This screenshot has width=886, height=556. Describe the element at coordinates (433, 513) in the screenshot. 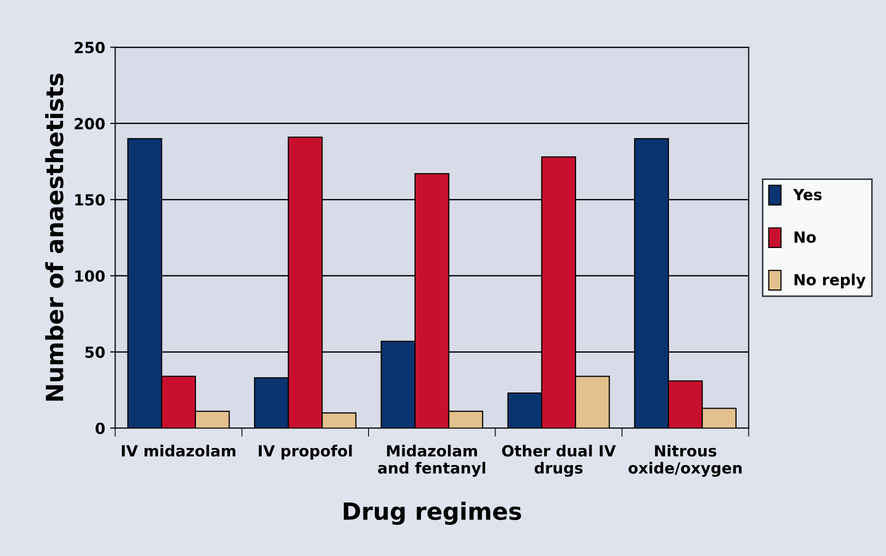

I see `x-axis-title: Drug regimes` at that location.